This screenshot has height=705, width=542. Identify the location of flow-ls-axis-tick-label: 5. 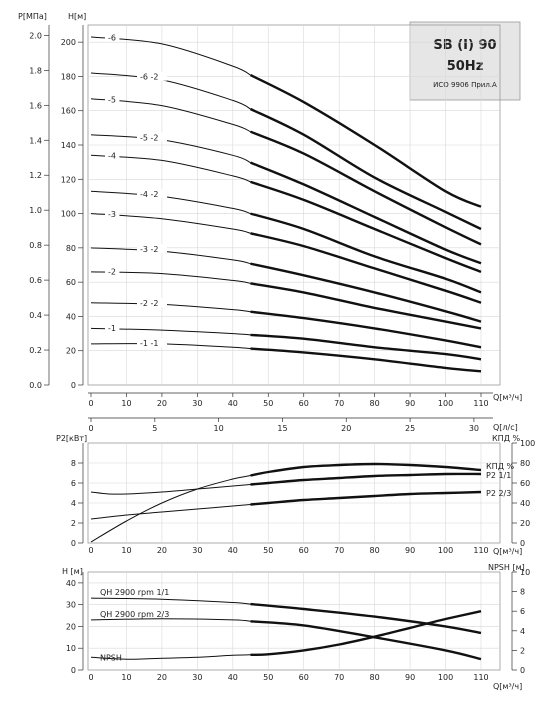
(154, 428).